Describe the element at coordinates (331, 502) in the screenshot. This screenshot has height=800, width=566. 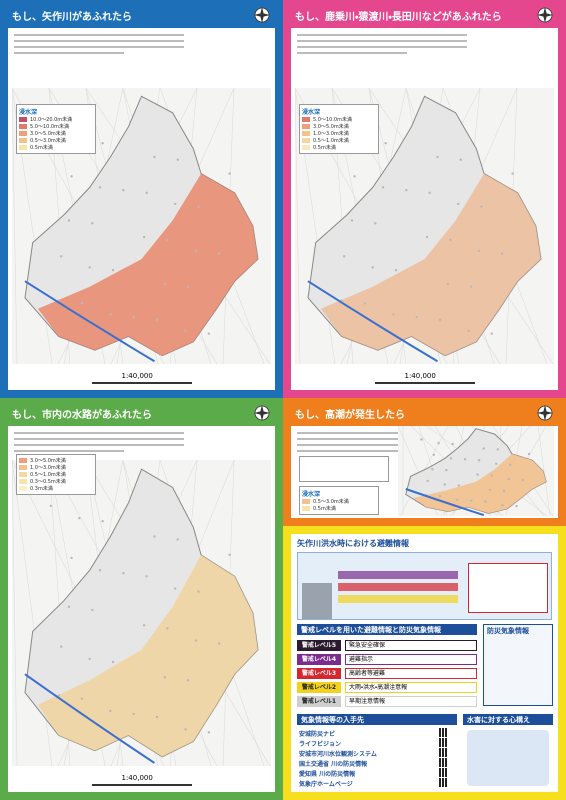
I see `legend-label: 0.5〜3.0m未満` at that location.